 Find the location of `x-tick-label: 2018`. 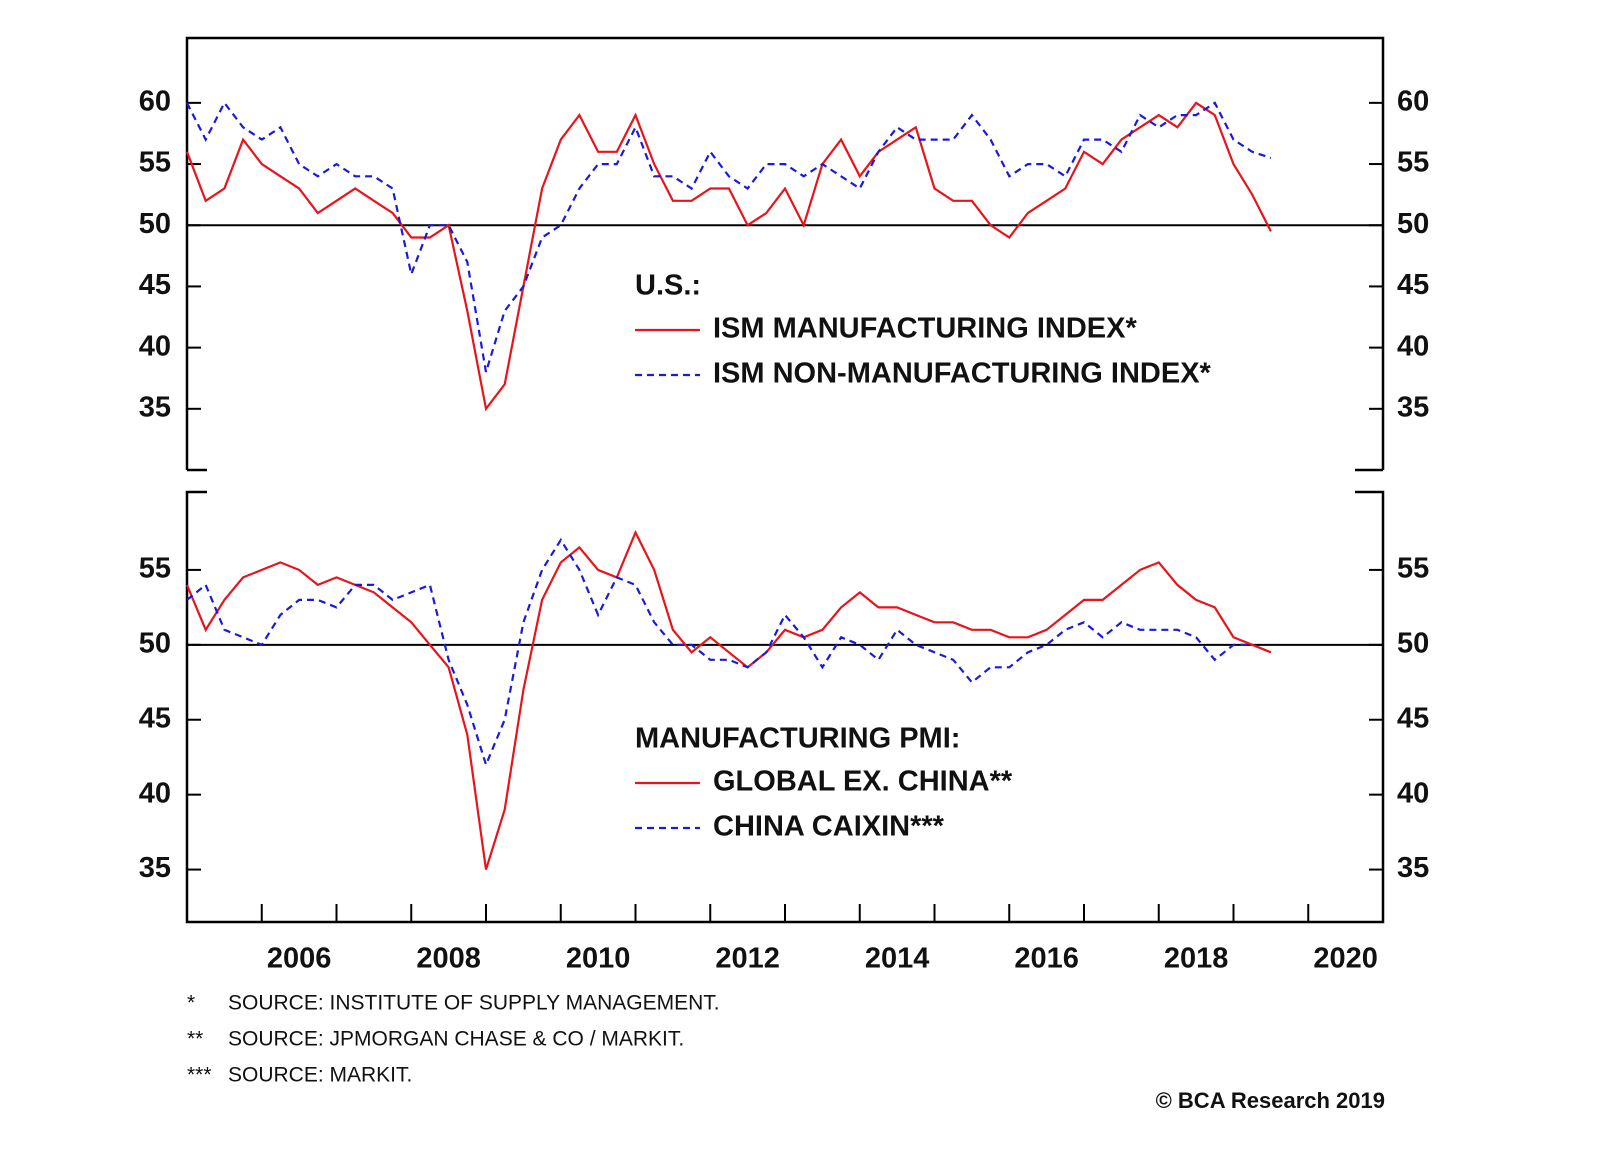

x-tick-label: 2018 is located at coordinates (1196, 959).